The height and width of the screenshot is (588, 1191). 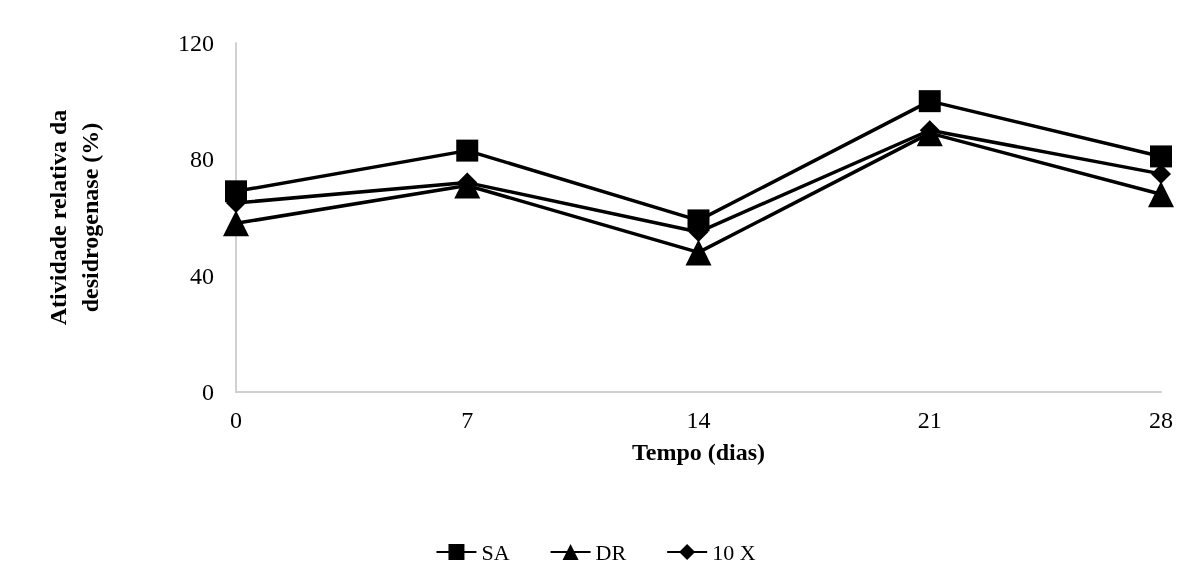 What do you see at coordinates (611, 552) in the screenshot?
I see `legend-label: DR` at bounding box center [611, 552].